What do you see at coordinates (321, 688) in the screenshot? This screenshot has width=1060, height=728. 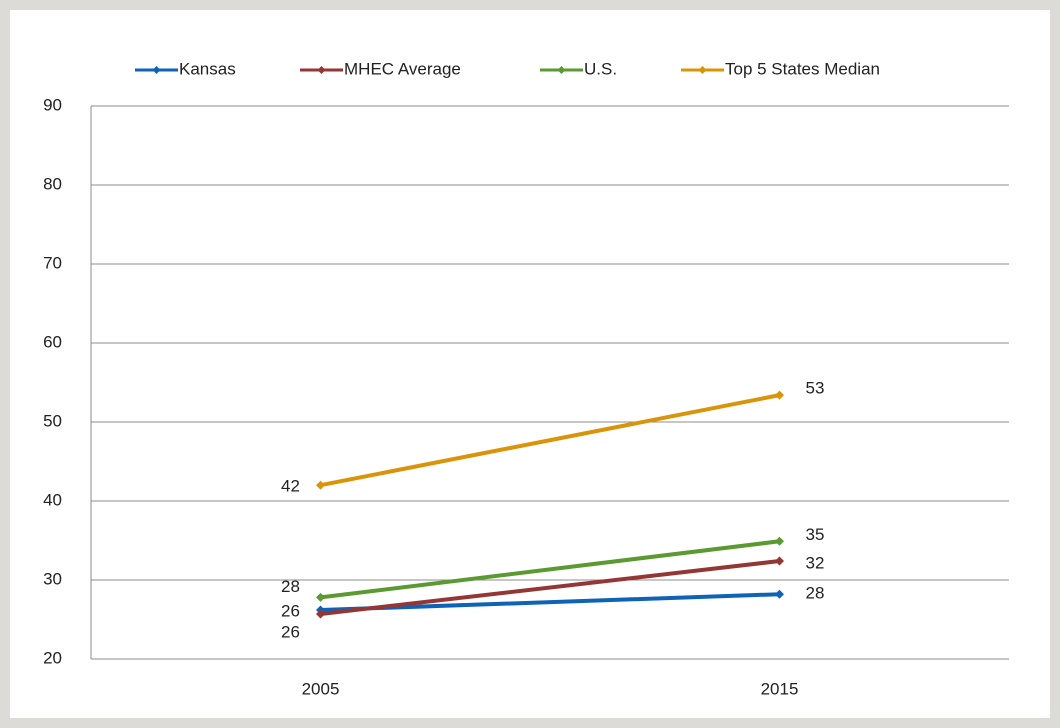 I see `x-tick-label: 2005` at bounding box center [321, 688].